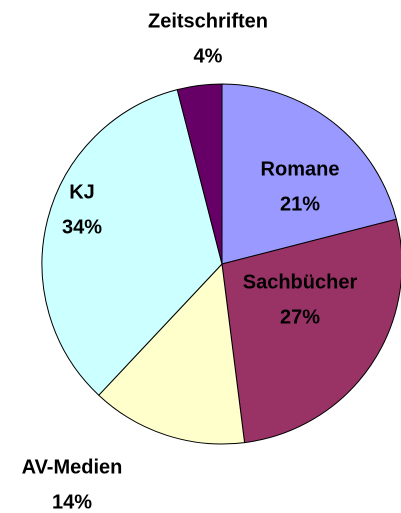  What do you see at coordinates (72, 502) in the screenshot?
I see `slice-value-label: 14%` at bounding box center [72, 502].